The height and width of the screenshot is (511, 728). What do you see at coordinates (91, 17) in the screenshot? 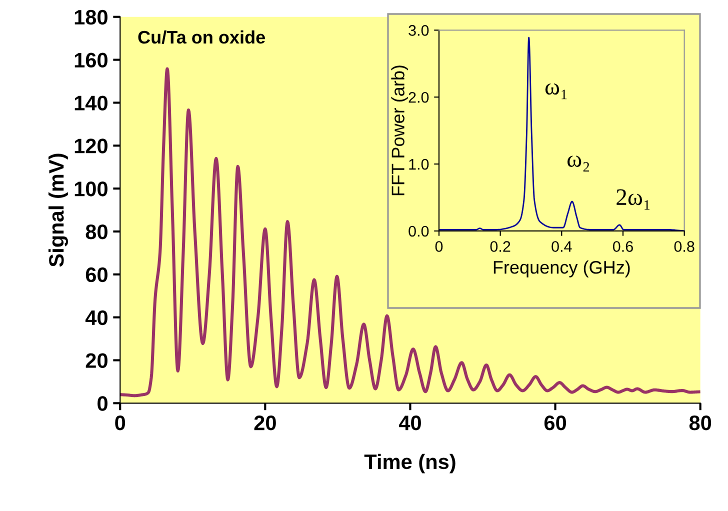
I see `y-tick-label: 180` at bounding box center [91, 17].